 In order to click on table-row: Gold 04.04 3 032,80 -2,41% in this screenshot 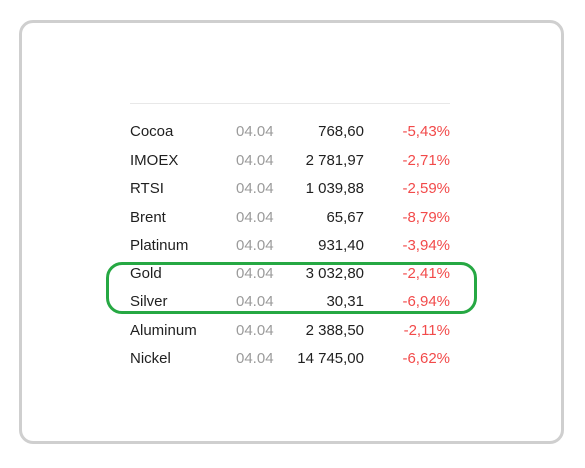, I will do `click(291, 274)`.